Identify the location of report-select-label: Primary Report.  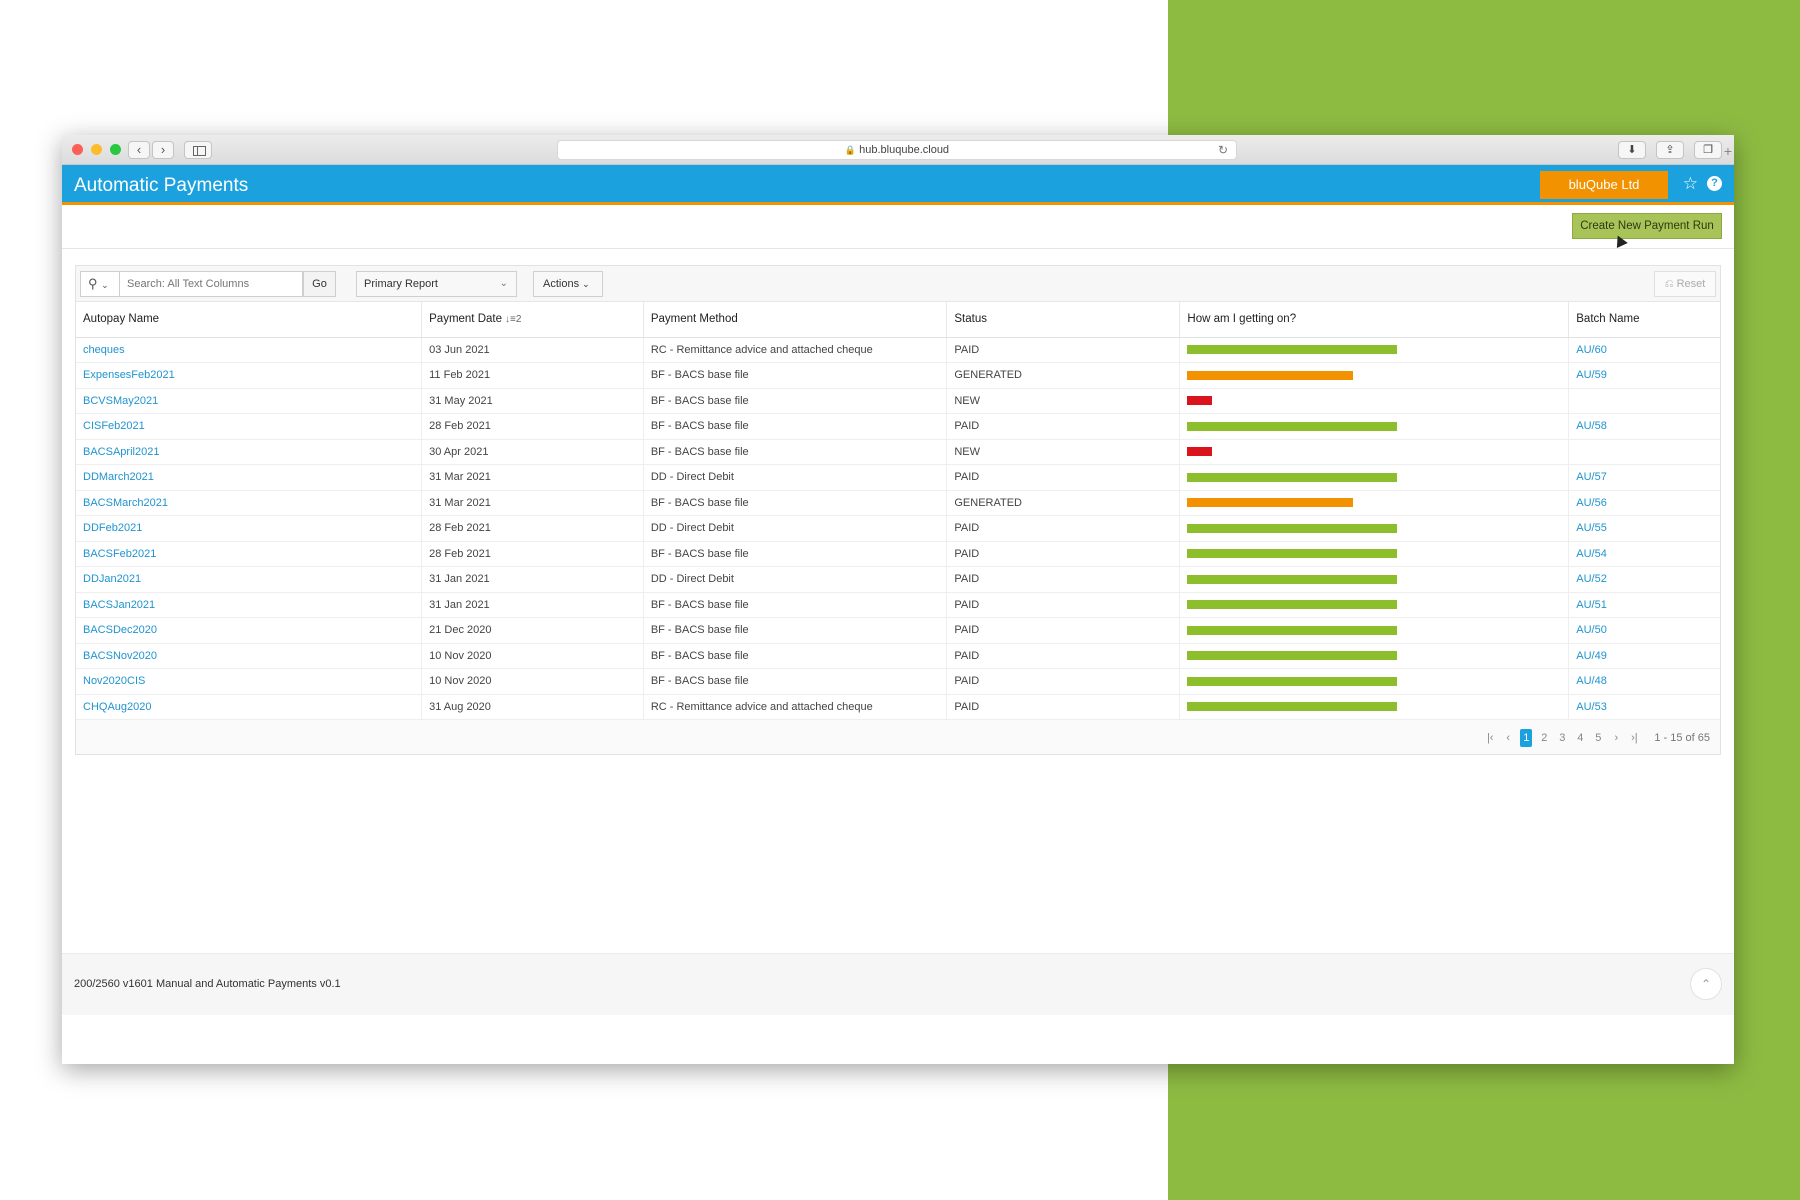
(401, 284).